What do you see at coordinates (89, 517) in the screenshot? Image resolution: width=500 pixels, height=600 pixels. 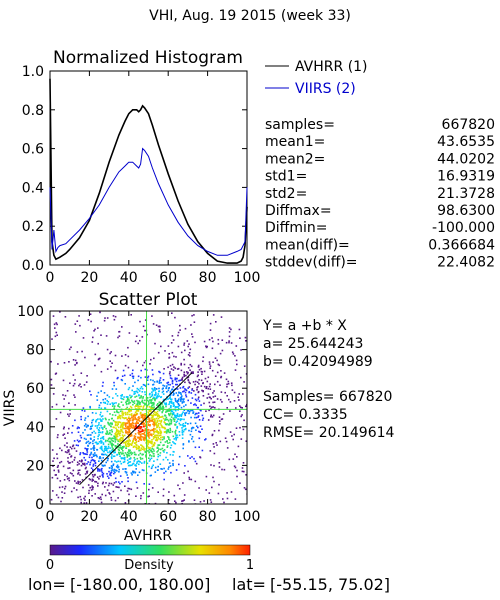 I see `scatter-x-tick-label: 20` at bounding box center [89, 517].